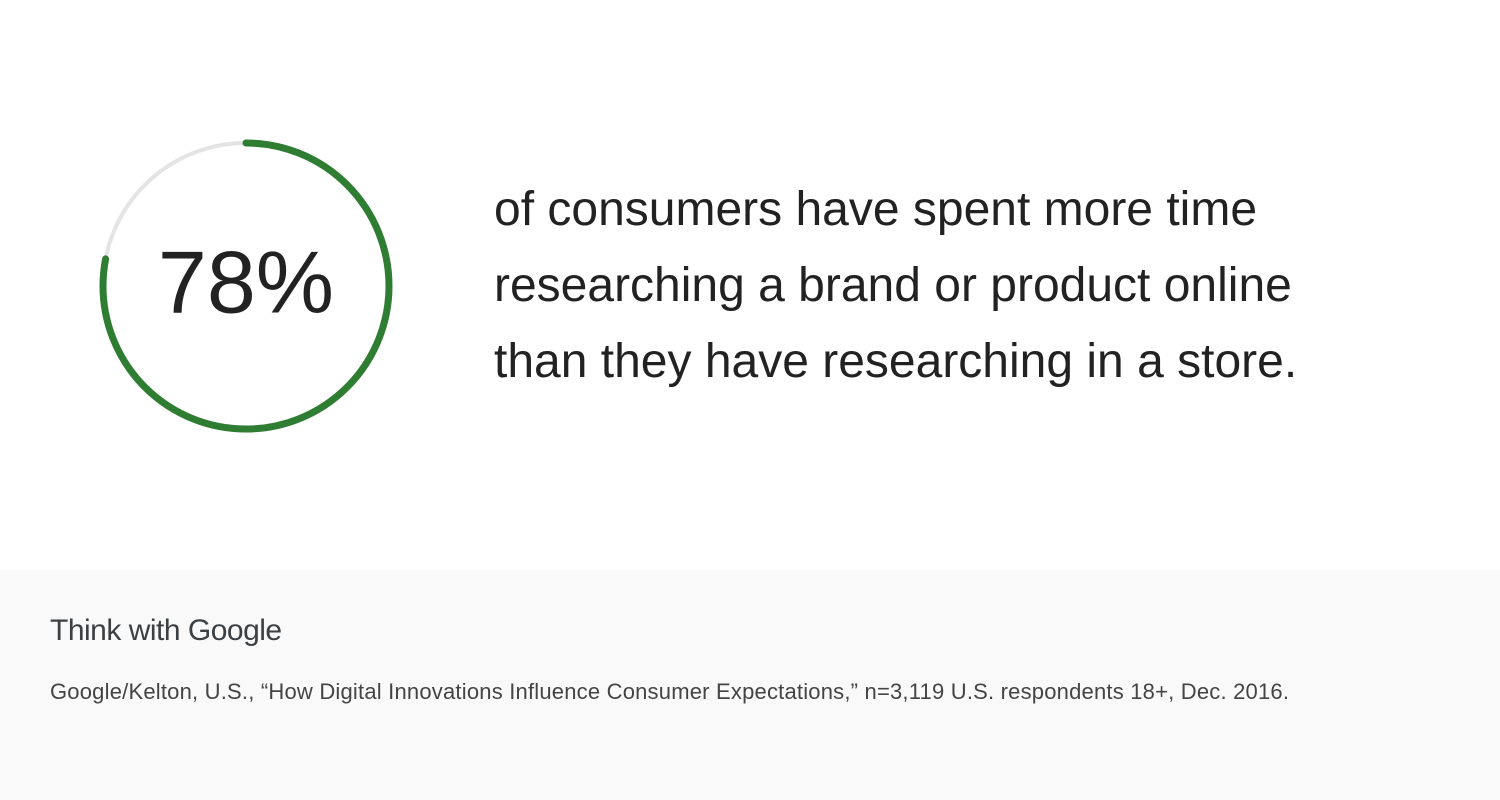  I want to click on ring-arc, so click(246, 286).